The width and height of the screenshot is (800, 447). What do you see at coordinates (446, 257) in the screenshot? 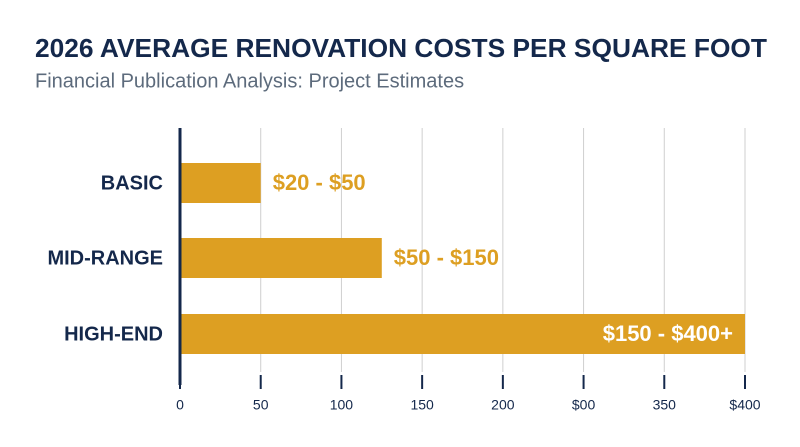
I see `value-label: $50 - $150` at bounding box center [446, 257].